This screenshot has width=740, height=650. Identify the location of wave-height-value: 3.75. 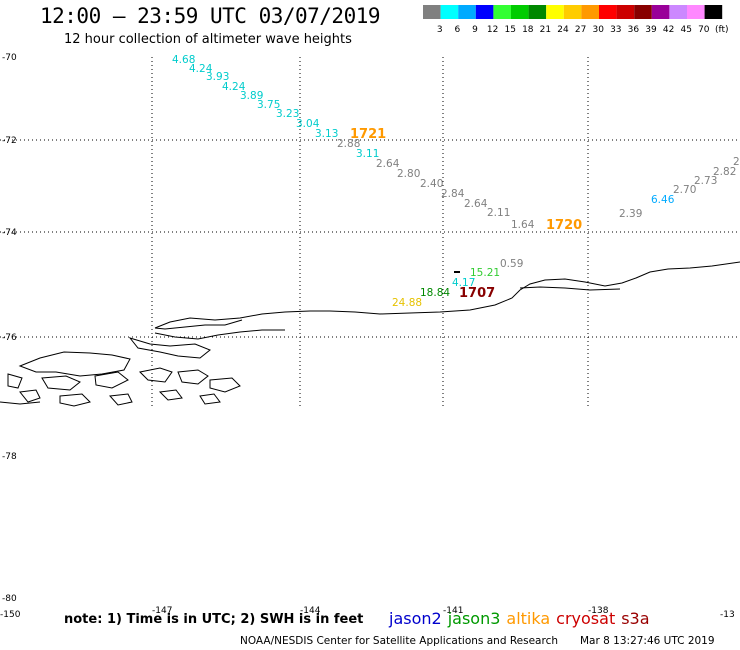
(268, 105).